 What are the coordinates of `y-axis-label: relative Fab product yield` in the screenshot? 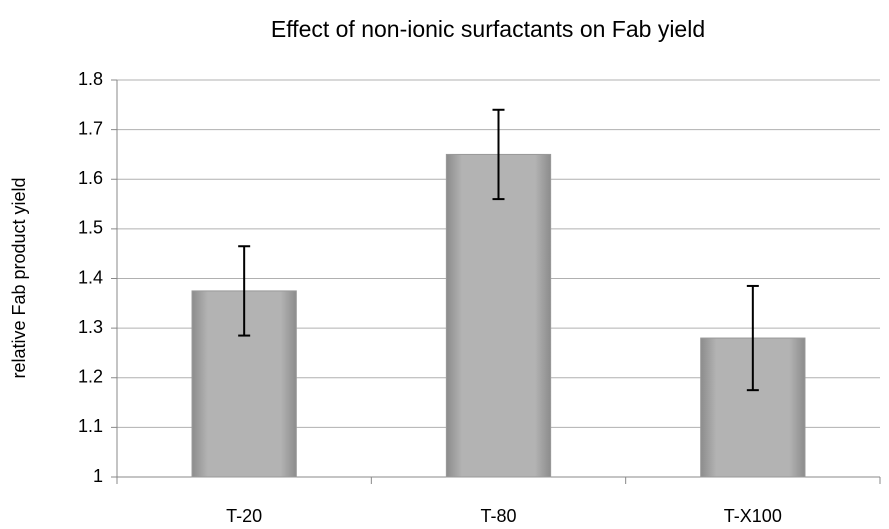 It's located at (19, 277).